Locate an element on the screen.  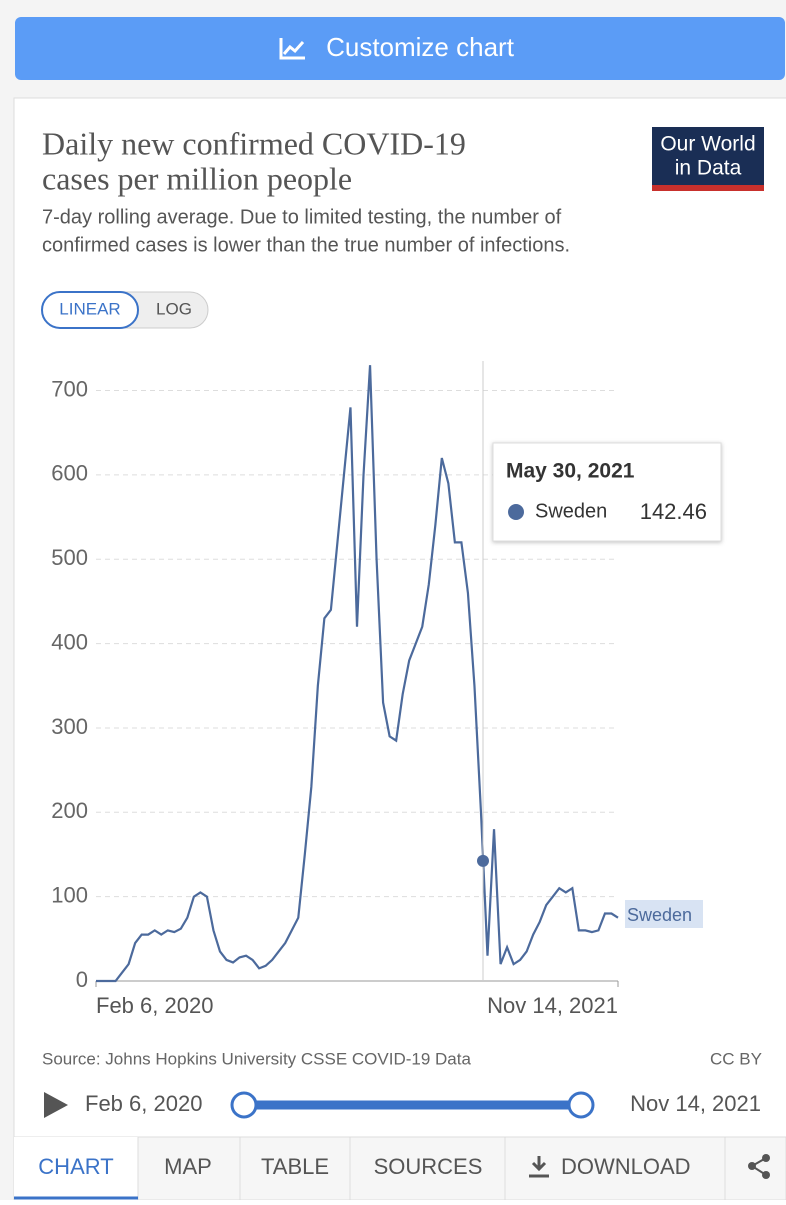
timeline-end: Nov 14, 2021 is located at coordinates (695, 1103).